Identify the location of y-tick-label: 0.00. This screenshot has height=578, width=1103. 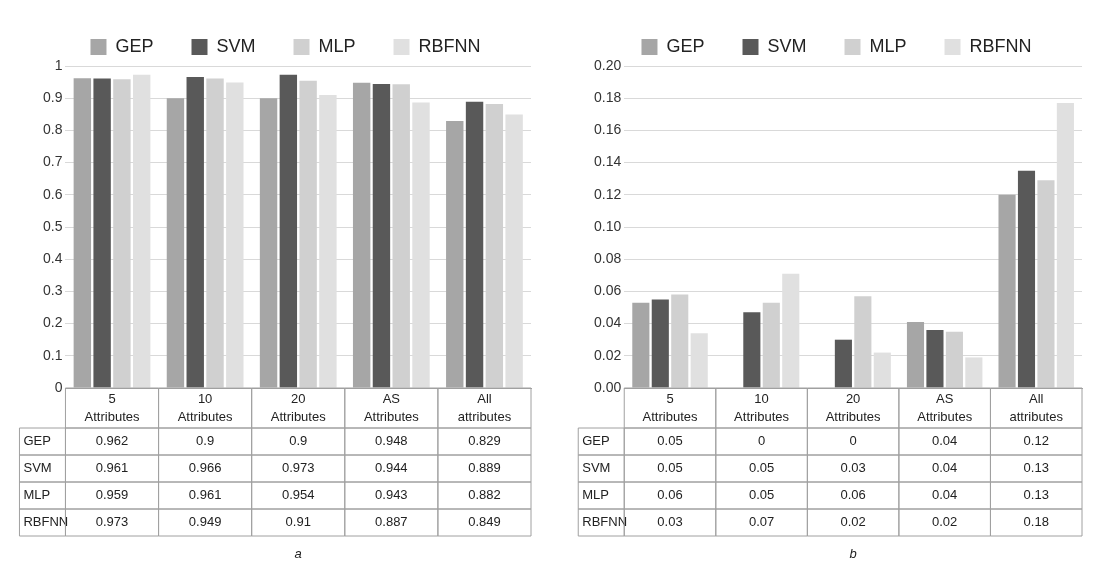
(608, 386).